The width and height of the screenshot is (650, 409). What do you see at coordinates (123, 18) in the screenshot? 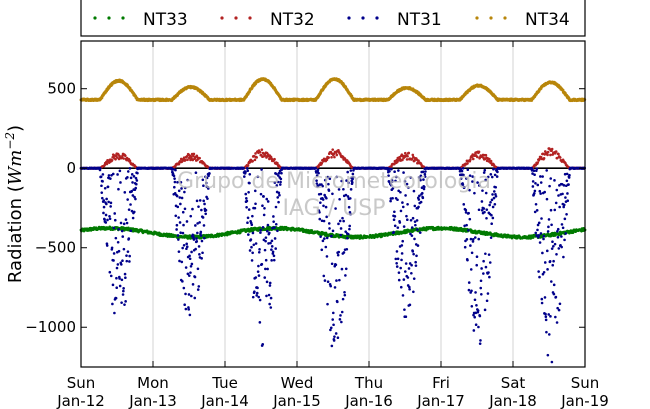
I see `legend-marker-nt33` at bounding box center [123, 18].